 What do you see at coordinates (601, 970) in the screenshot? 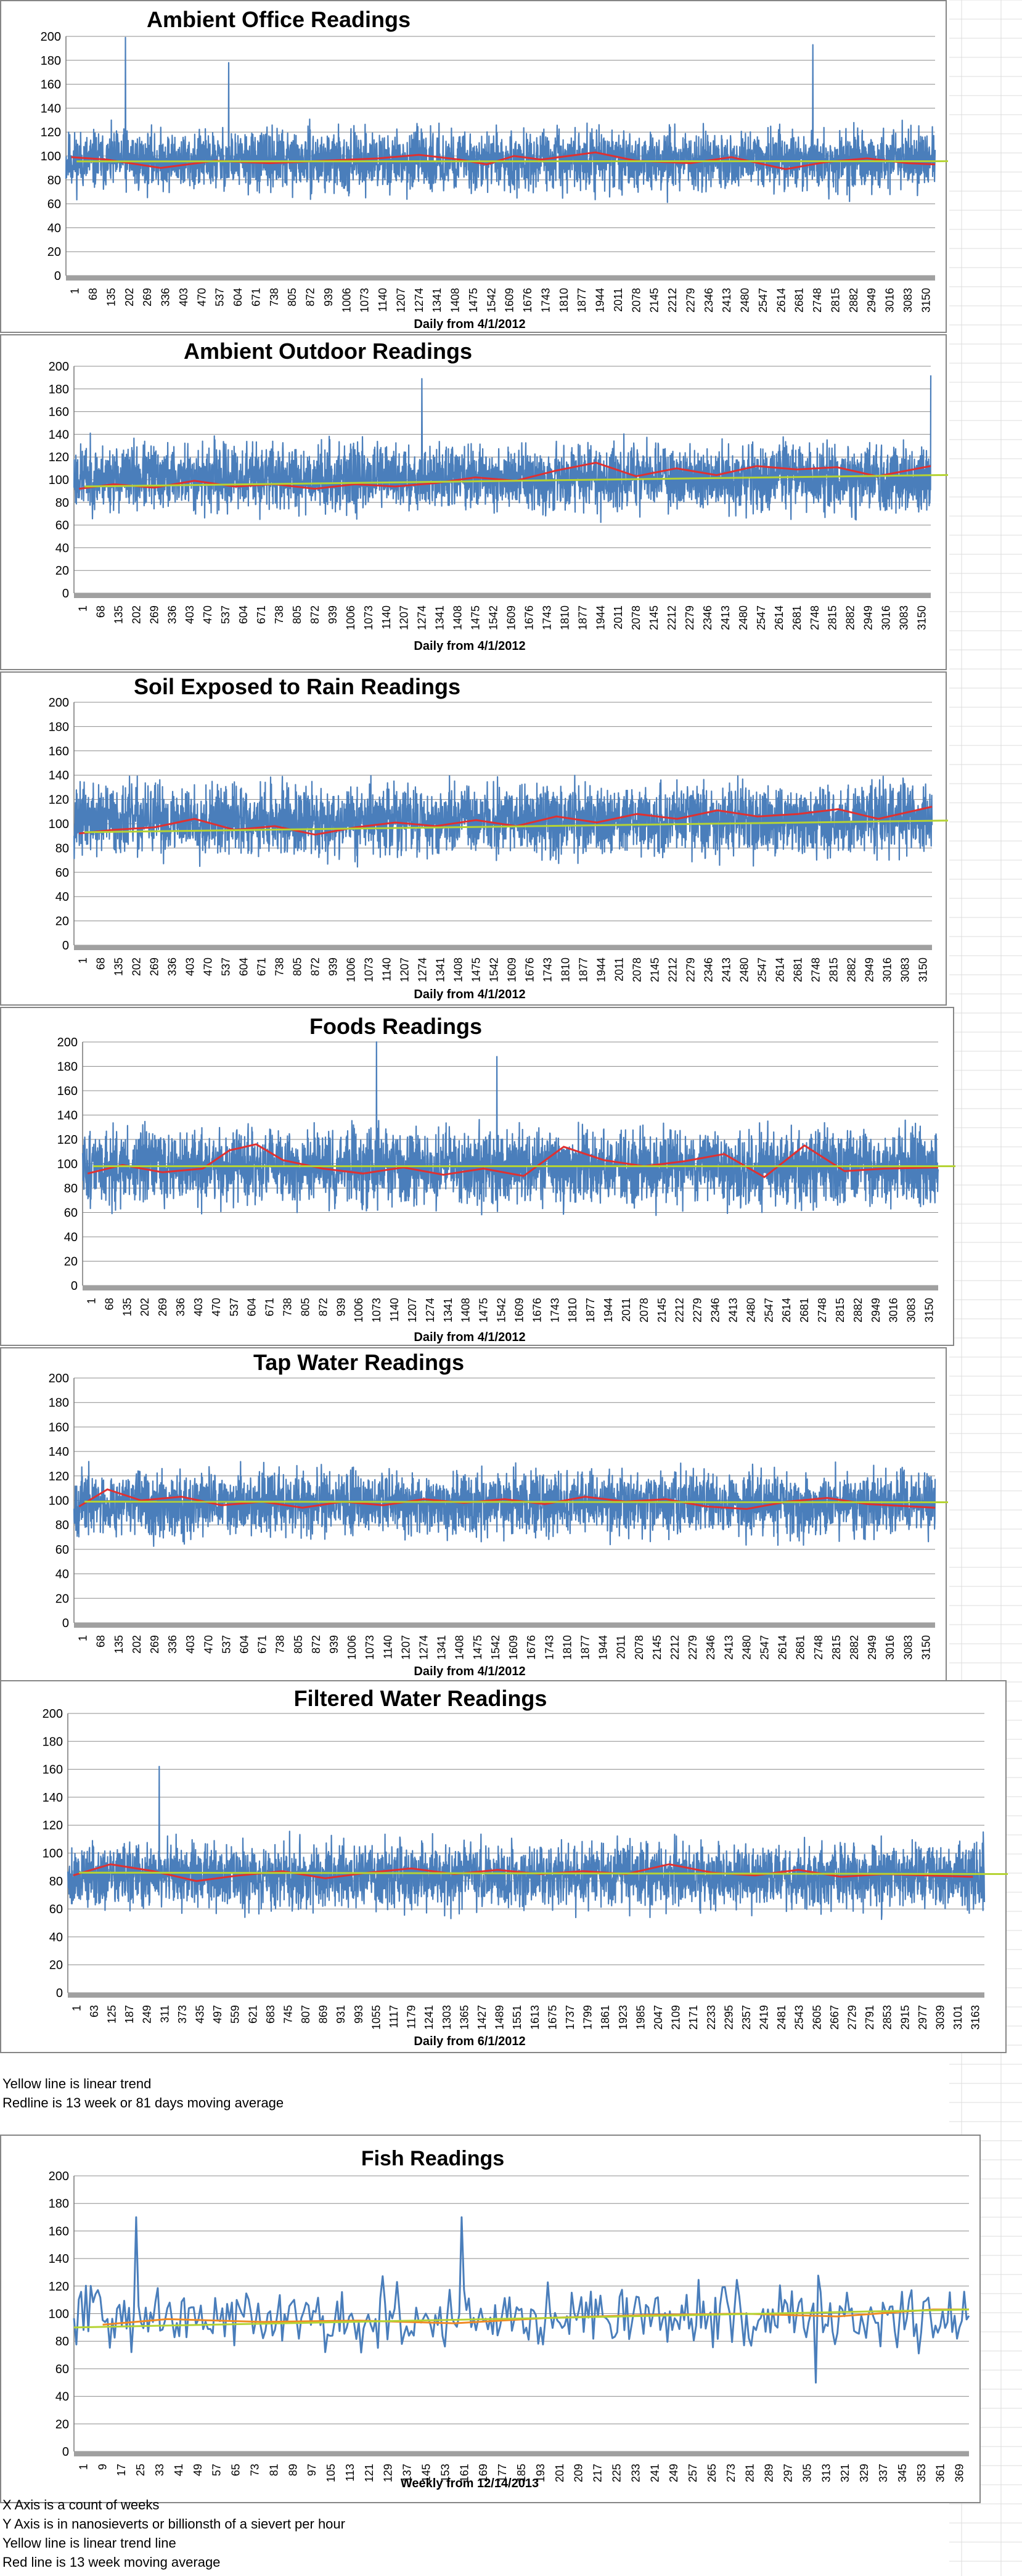
I see `x-tick-label: 1944` at bounding box center [601, 970].